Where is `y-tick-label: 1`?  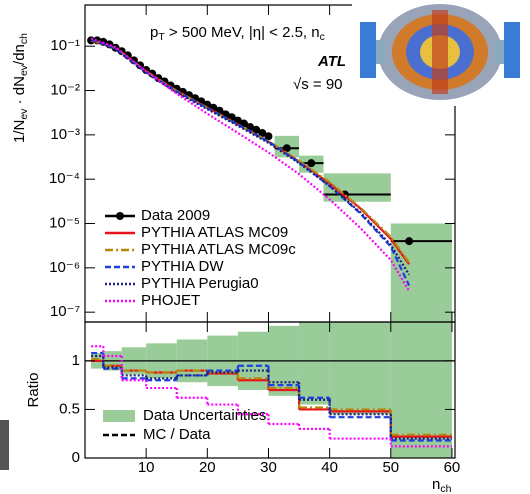
y-tick-label: 1 is located at coordinates (76, 360).